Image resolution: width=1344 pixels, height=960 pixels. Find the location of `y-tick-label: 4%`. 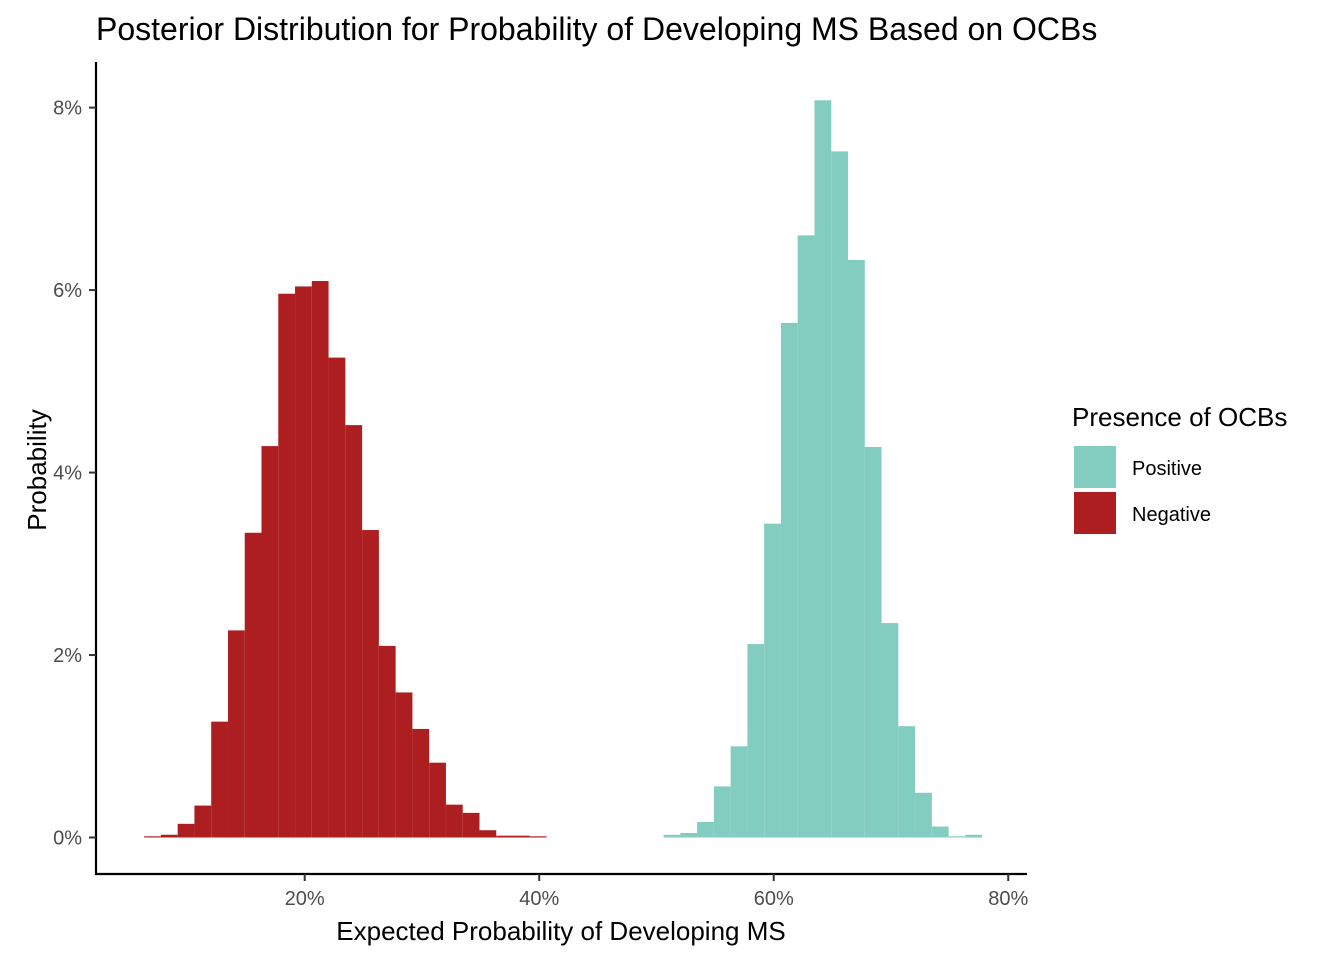

y-tick-label: 4% is located at coordinates (67, 474).